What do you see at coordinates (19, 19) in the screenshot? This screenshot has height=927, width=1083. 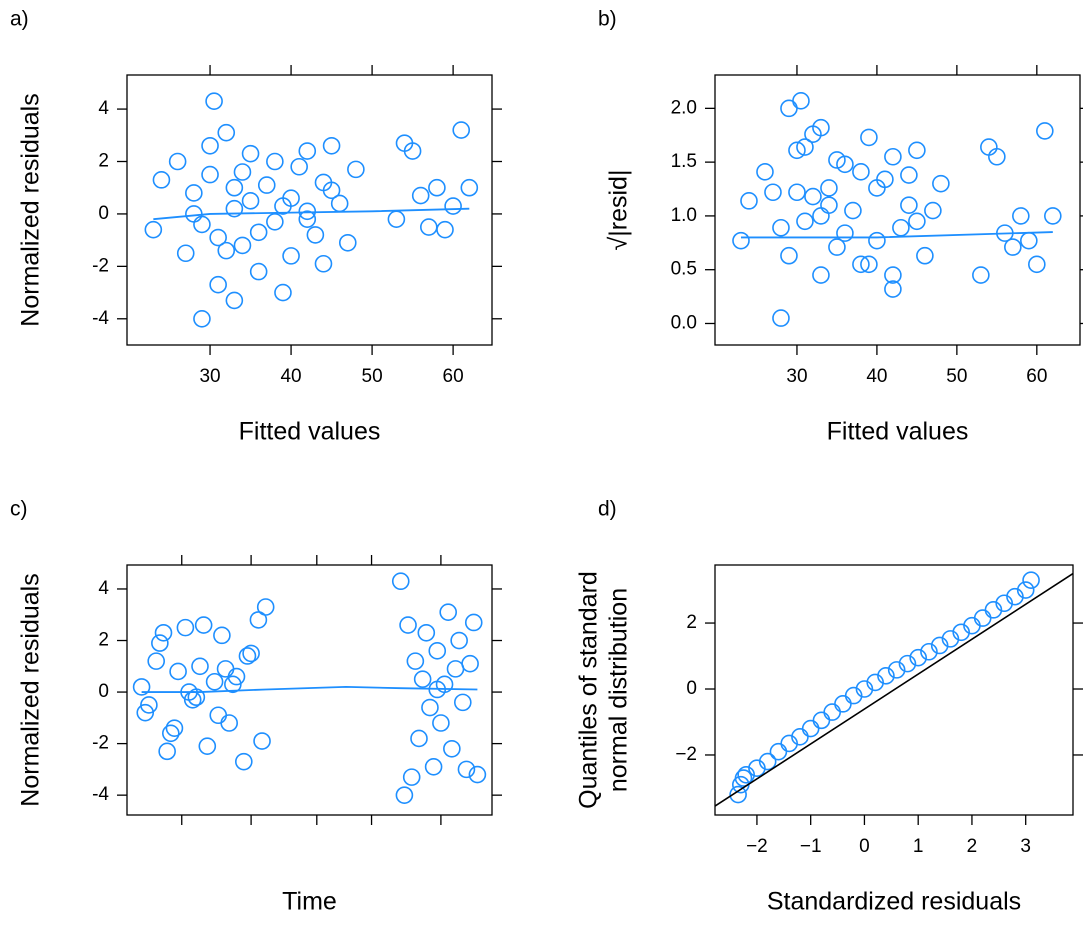 I see `panel-label: a)` at bounding box center [19, 19].